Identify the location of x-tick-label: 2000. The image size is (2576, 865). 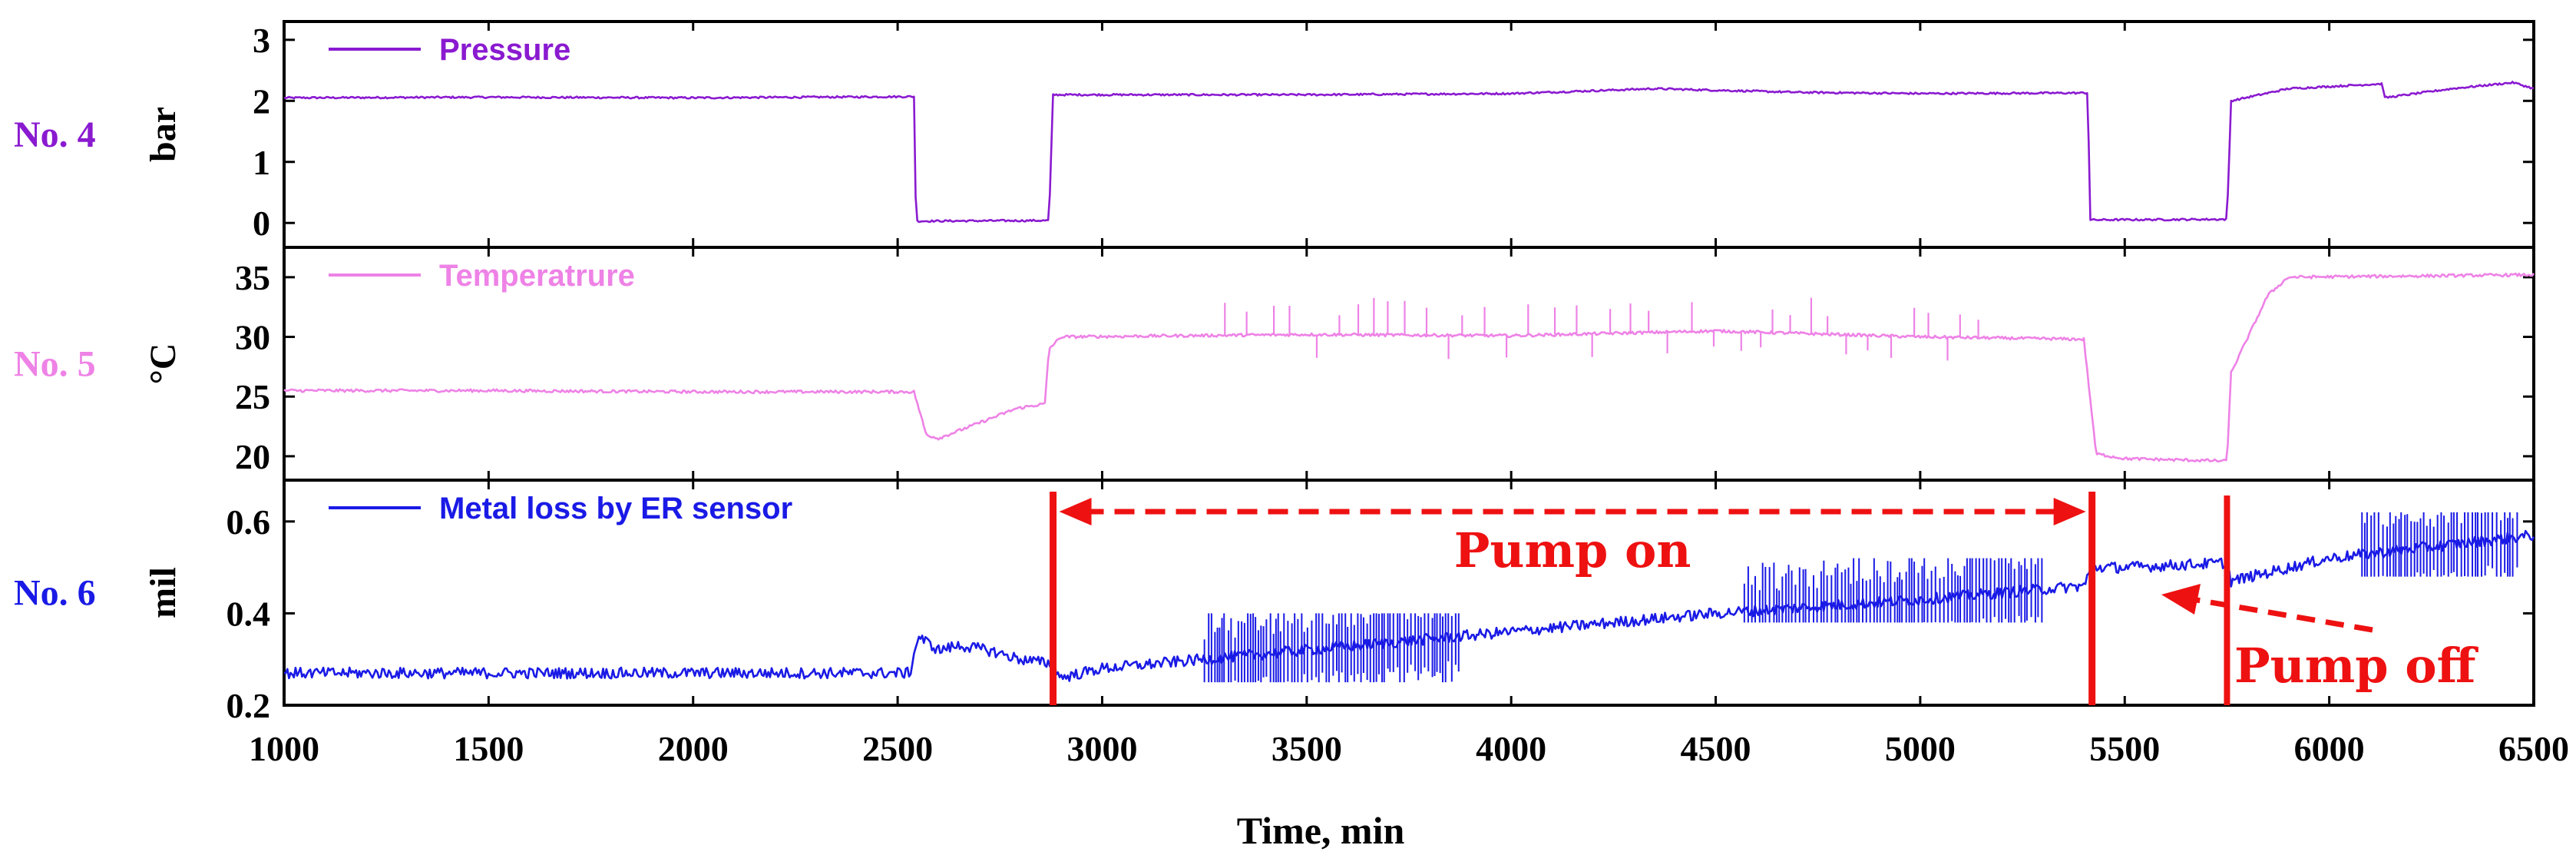
(693, 748).